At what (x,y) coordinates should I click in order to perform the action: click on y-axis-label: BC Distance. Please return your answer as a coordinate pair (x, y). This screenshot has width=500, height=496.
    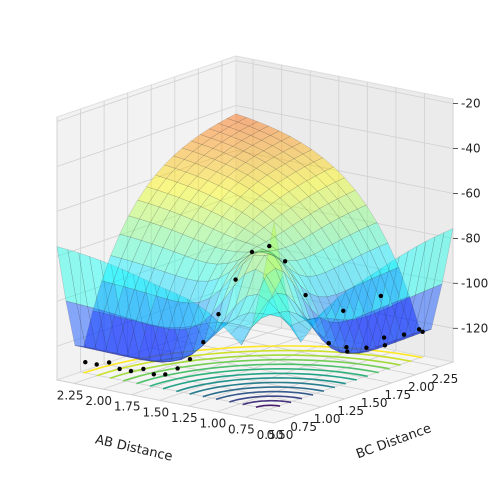
    Looking at the image, I should click on (393, 441).